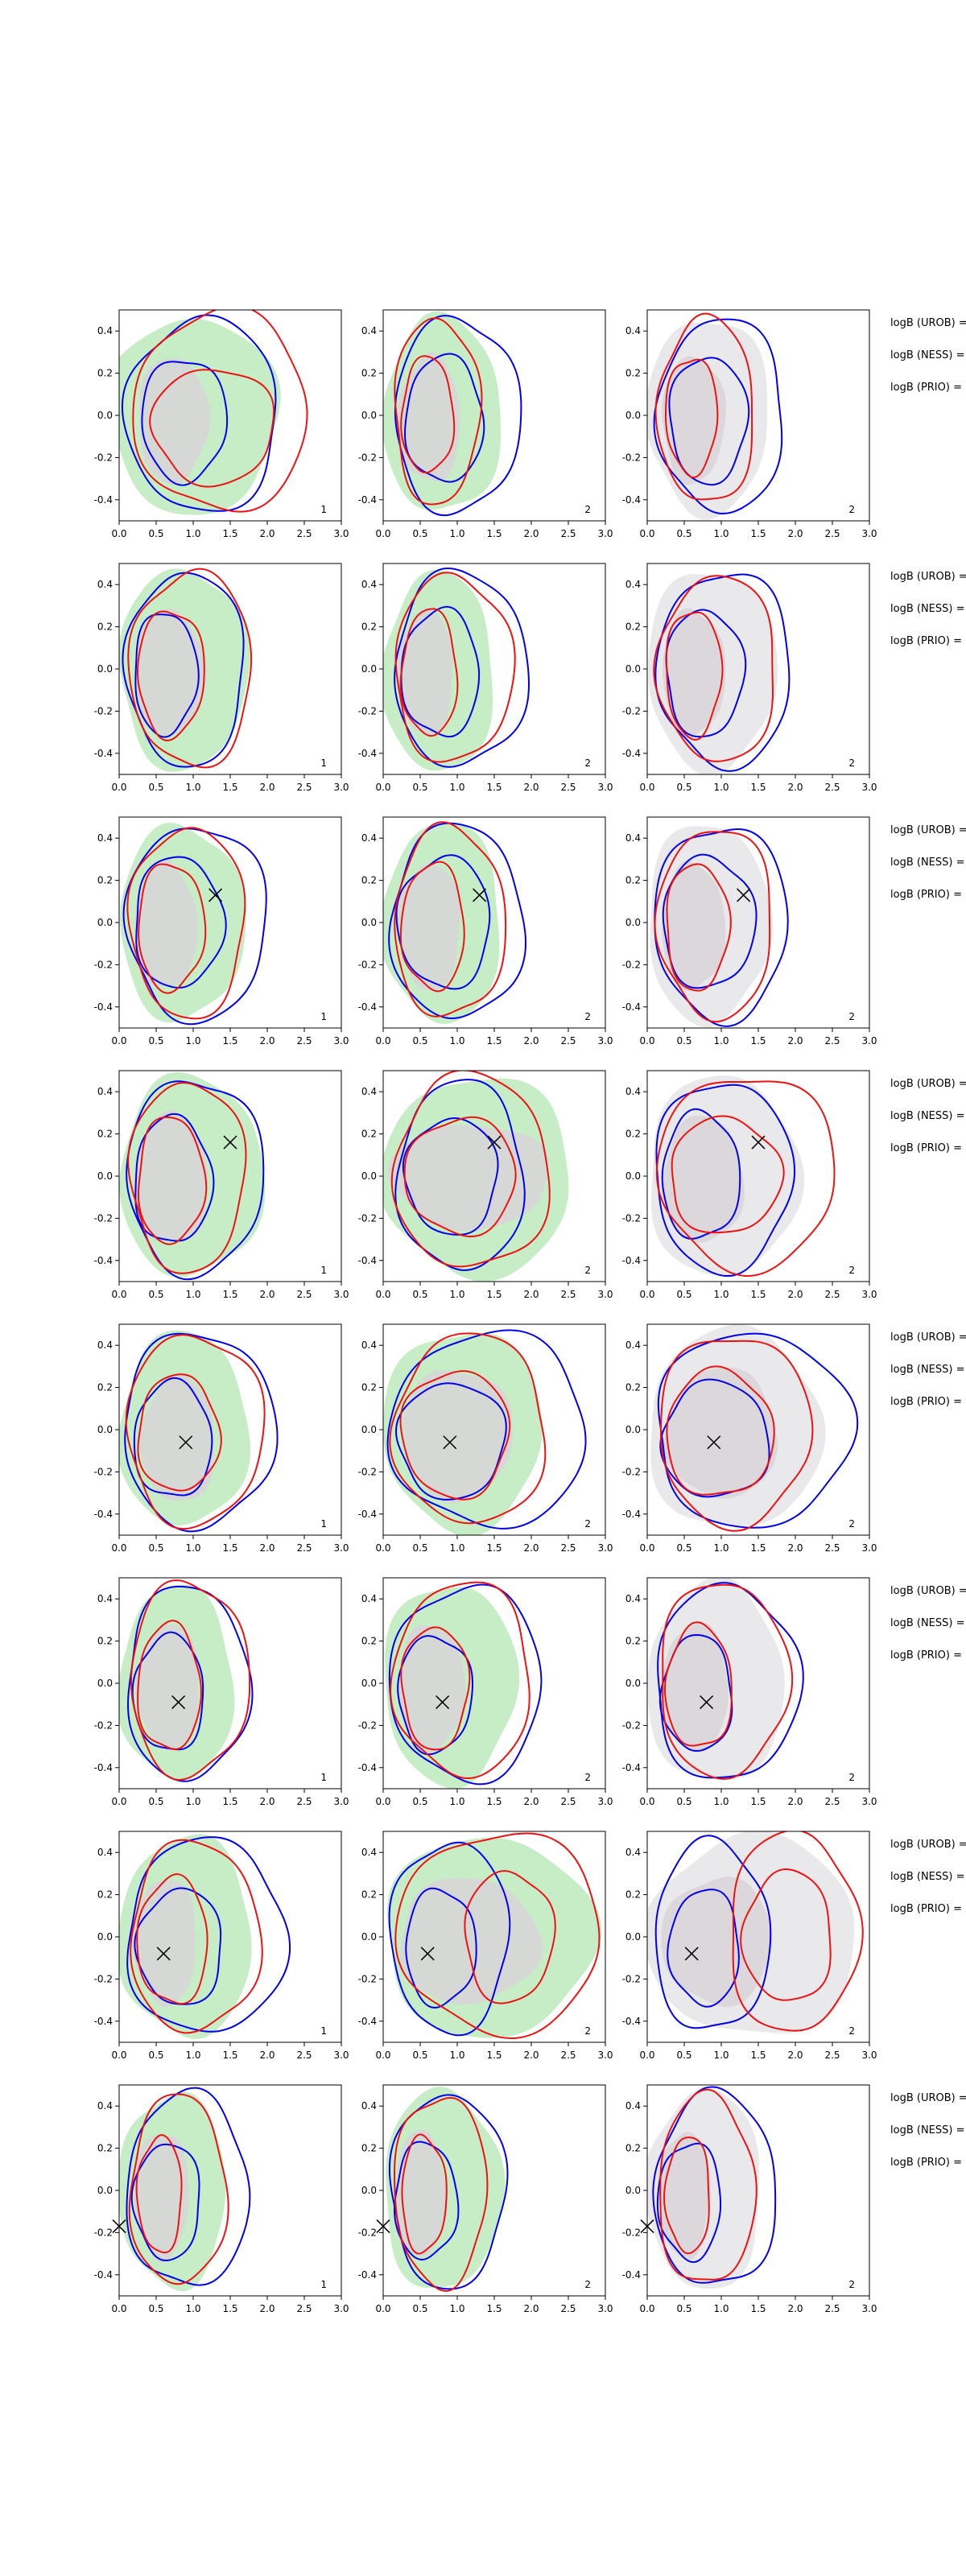 The image size is (966, 2576). Describe the element at coordinates (749, 931) in the screenshot. I see `subplot-r3-c3: 0.0 0.5 1.0 1.5 2.0 2.5 3.0 0.4 0.2 0.0 -0.2 -0.4 2` at that location.